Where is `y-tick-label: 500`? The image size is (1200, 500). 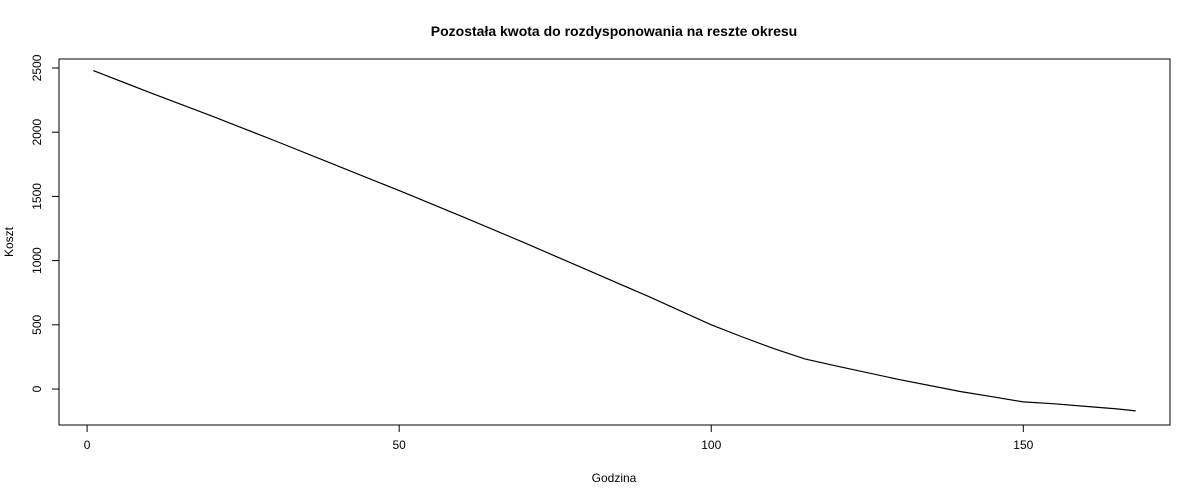
y-tick-label: 500 is located at coordinates (37, 324).